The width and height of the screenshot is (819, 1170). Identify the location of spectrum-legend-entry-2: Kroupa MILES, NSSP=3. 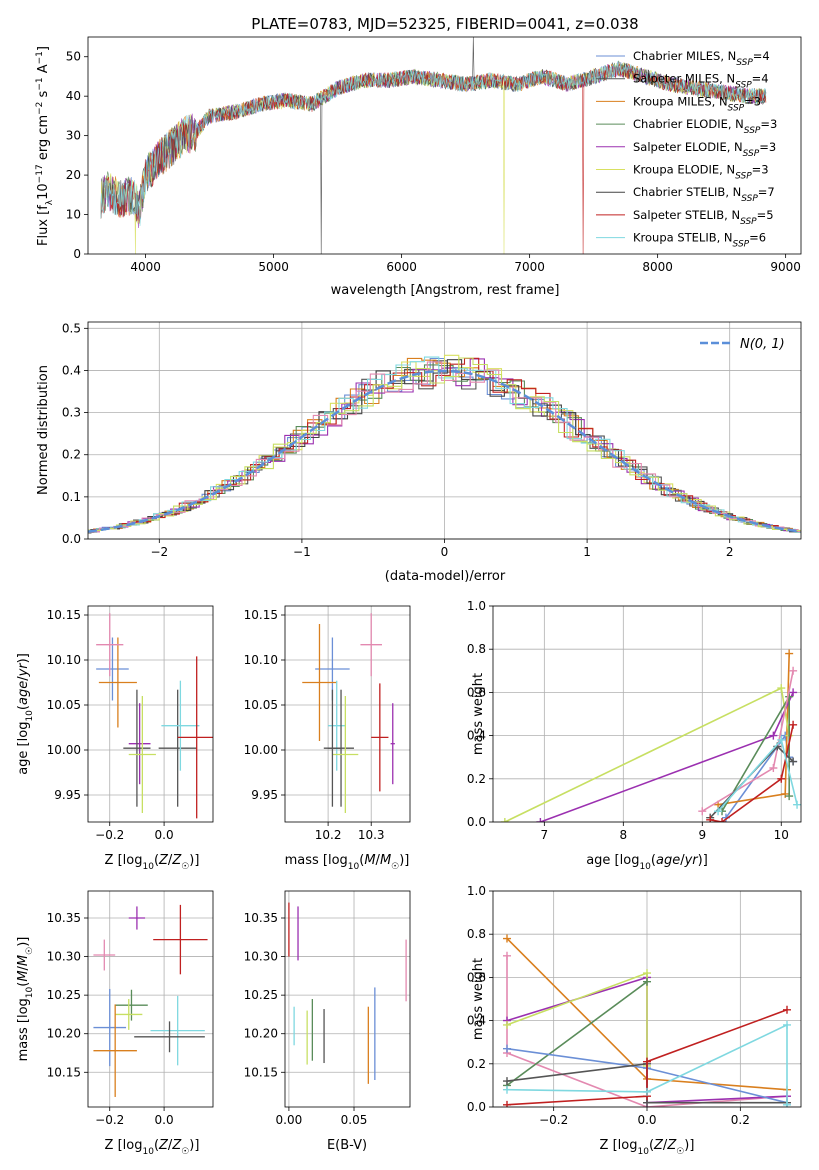
(697, 103).